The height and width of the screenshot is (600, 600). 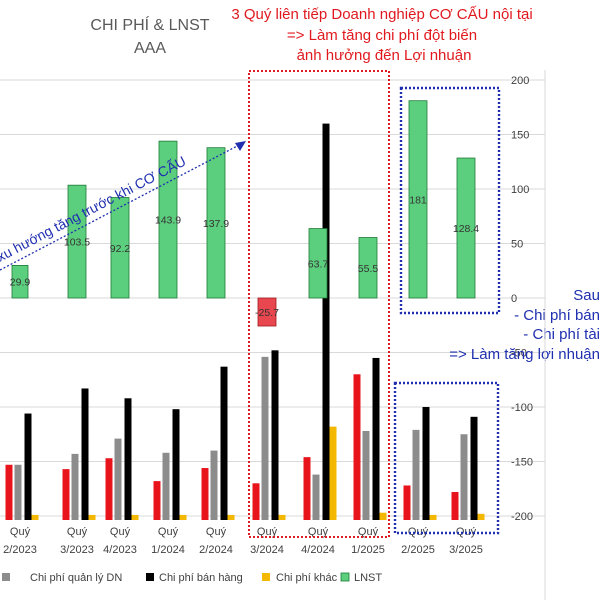 What do you see at coordinates (267, 550) in the screenshot?
I see `x-tick-label-5-line2: 3/2024` at bounding box center [267, 550].